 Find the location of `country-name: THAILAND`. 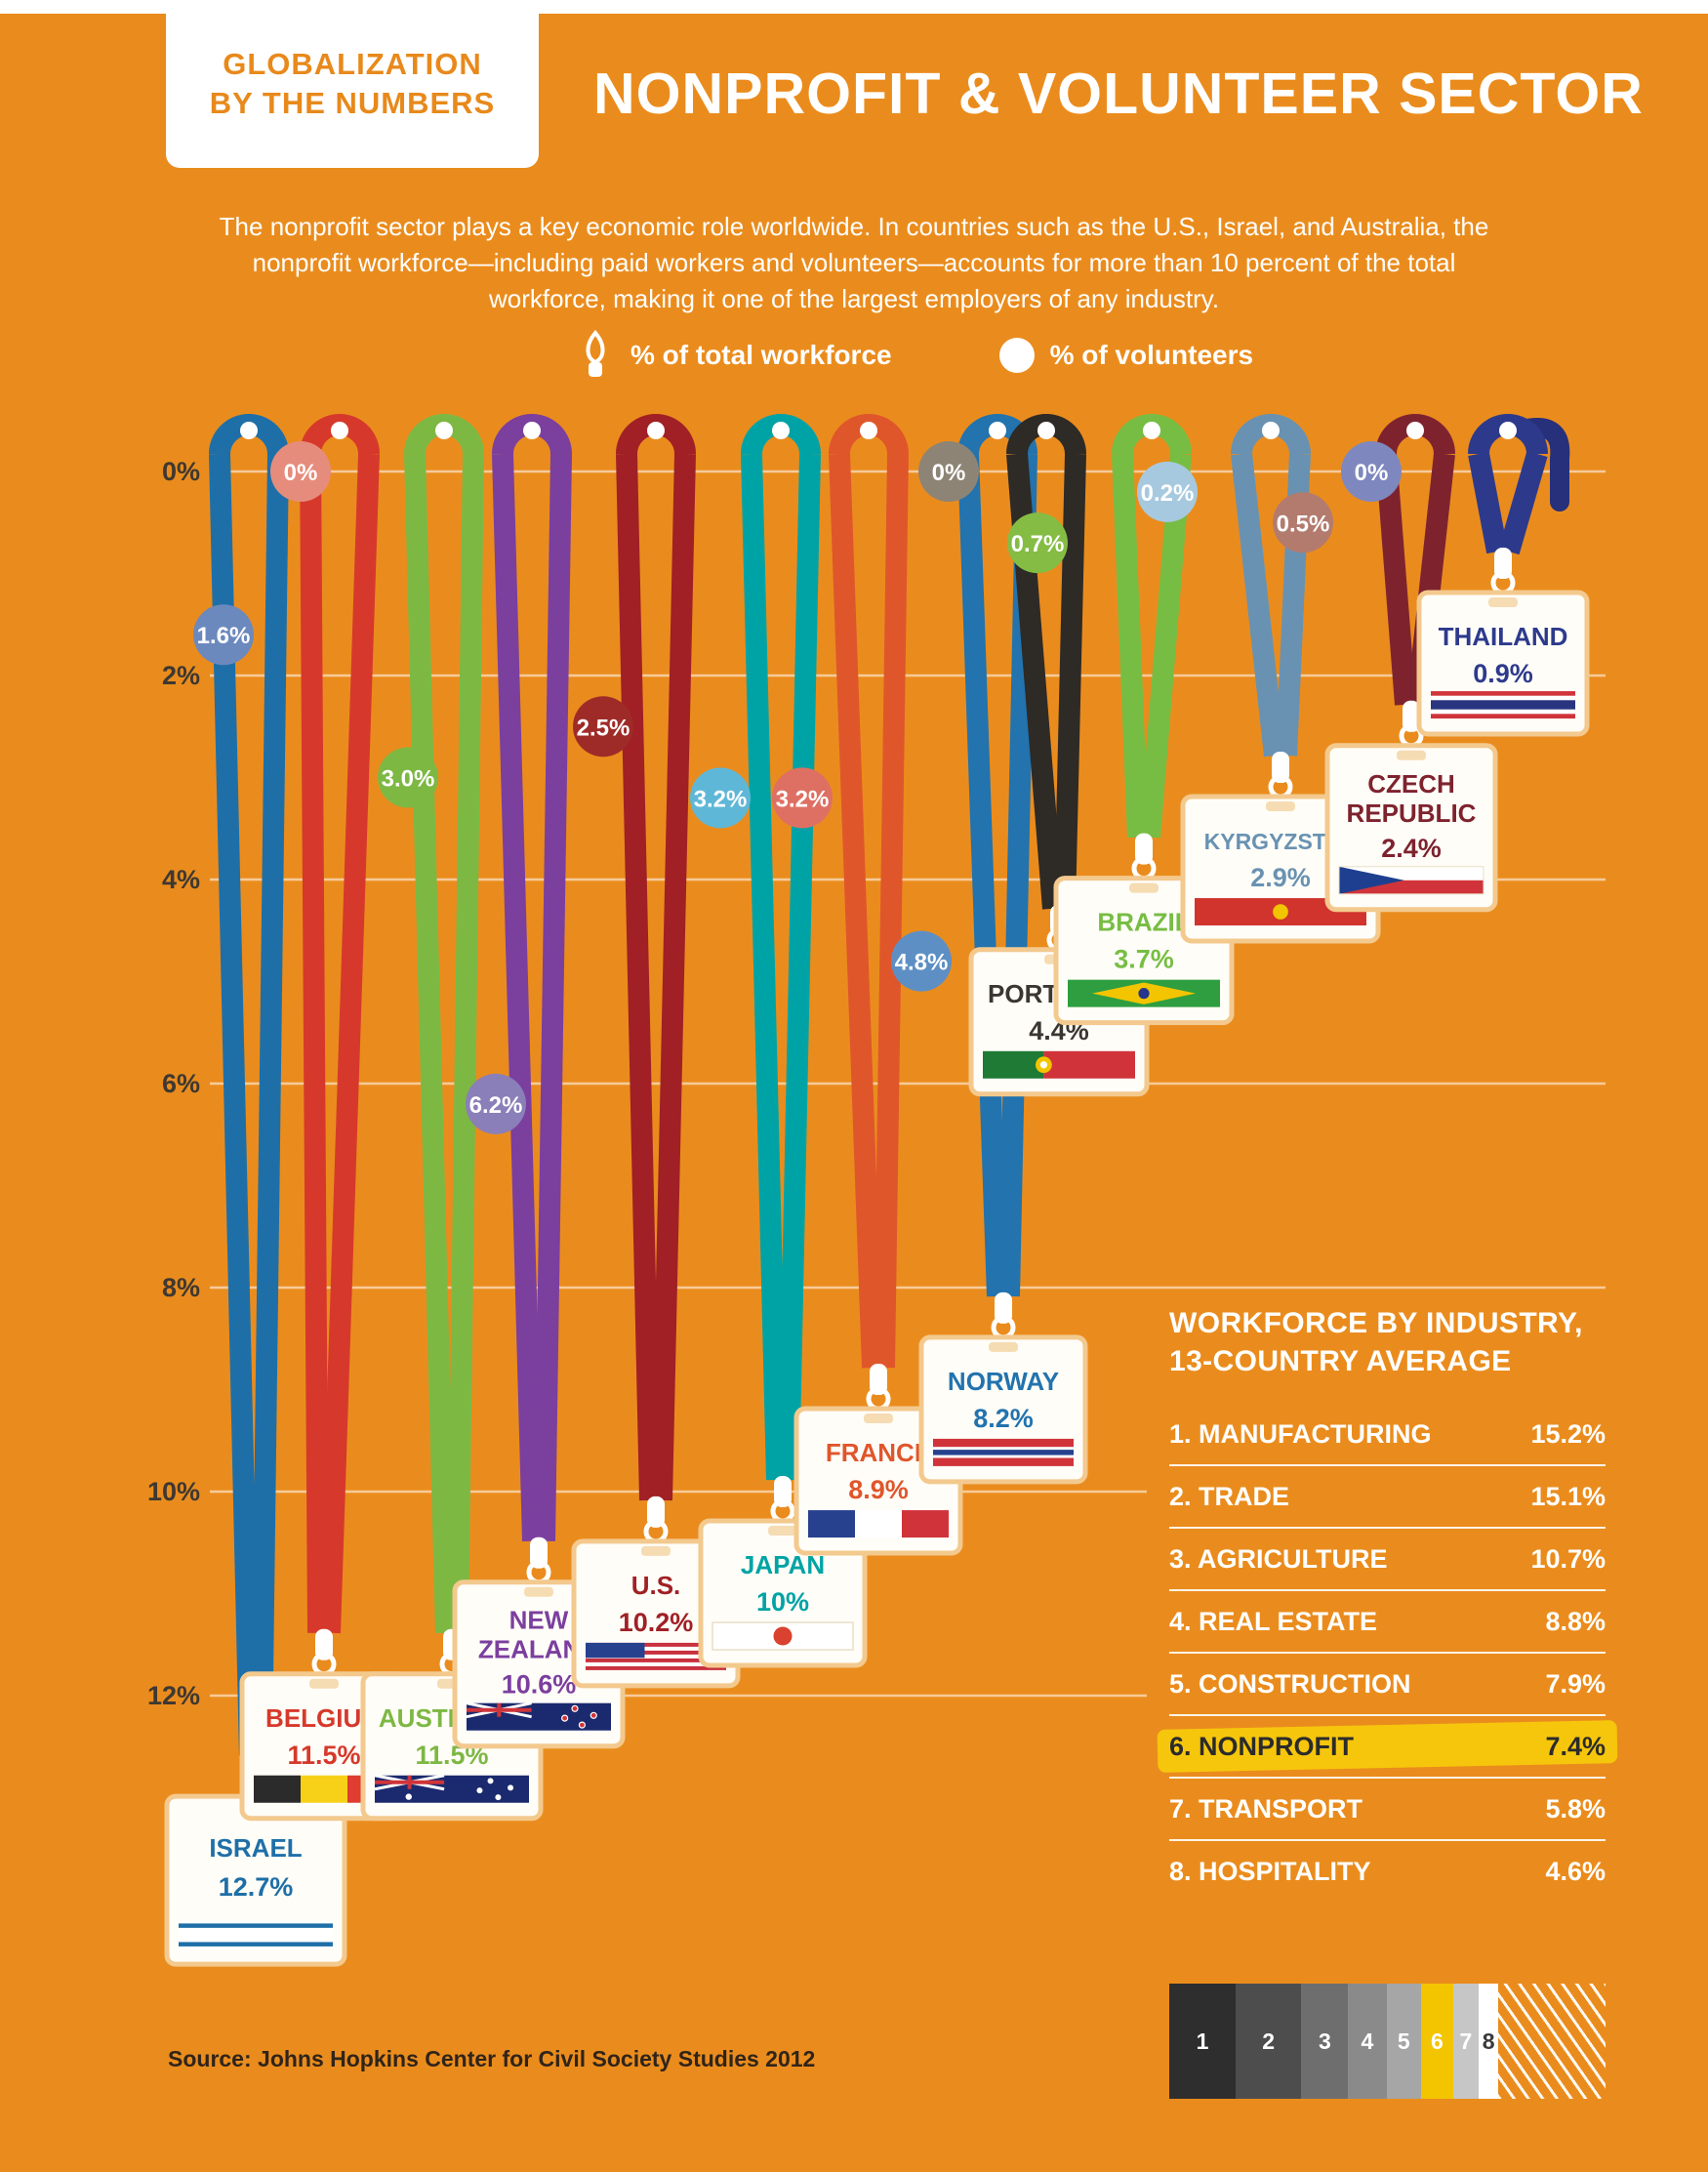

country-name: THAILAND is located at coordinates (1503, 636).